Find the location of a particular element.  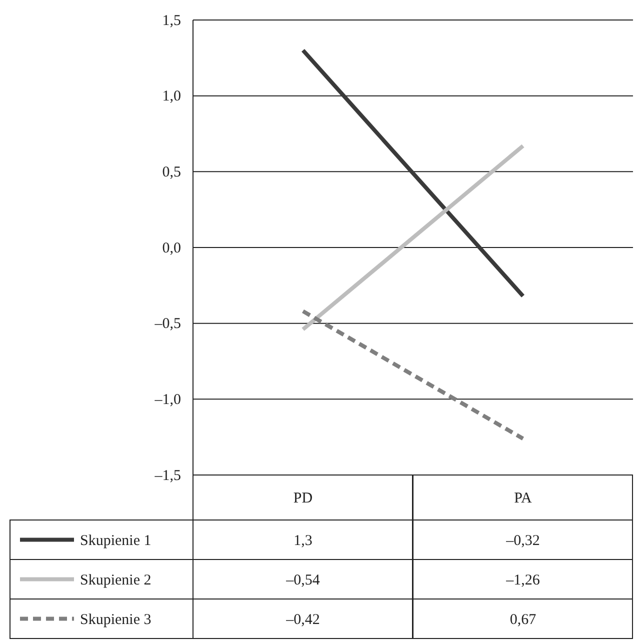

y-tick-label: 0,5 is located at coordinates (171, 172).